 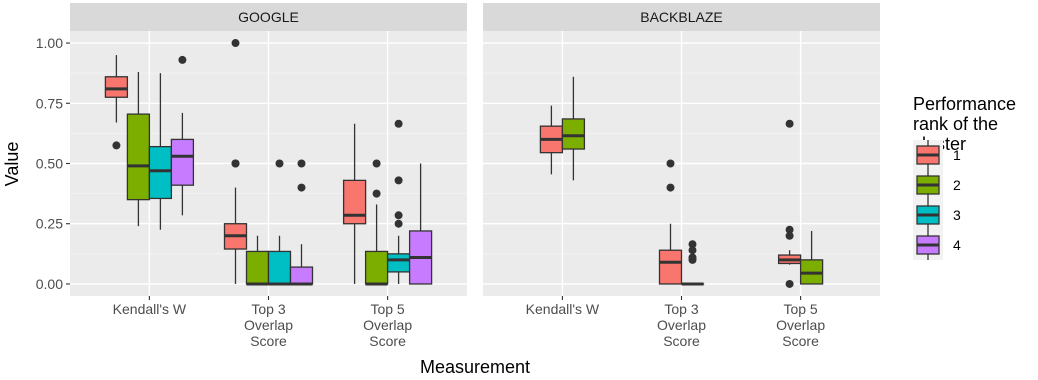 I want to click on y-tick-label: 0.25, so click(x=49, y=224).